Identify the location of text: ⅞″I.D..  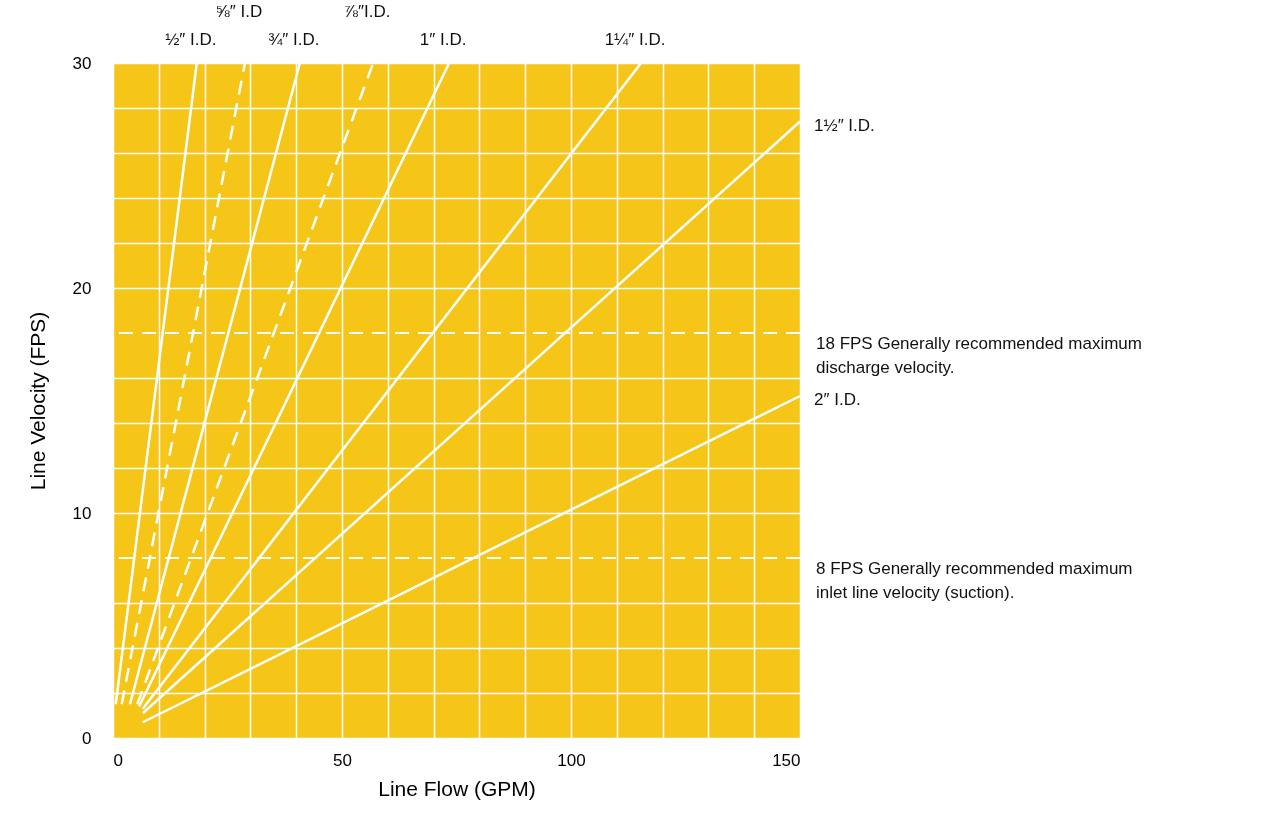
(367, 11).